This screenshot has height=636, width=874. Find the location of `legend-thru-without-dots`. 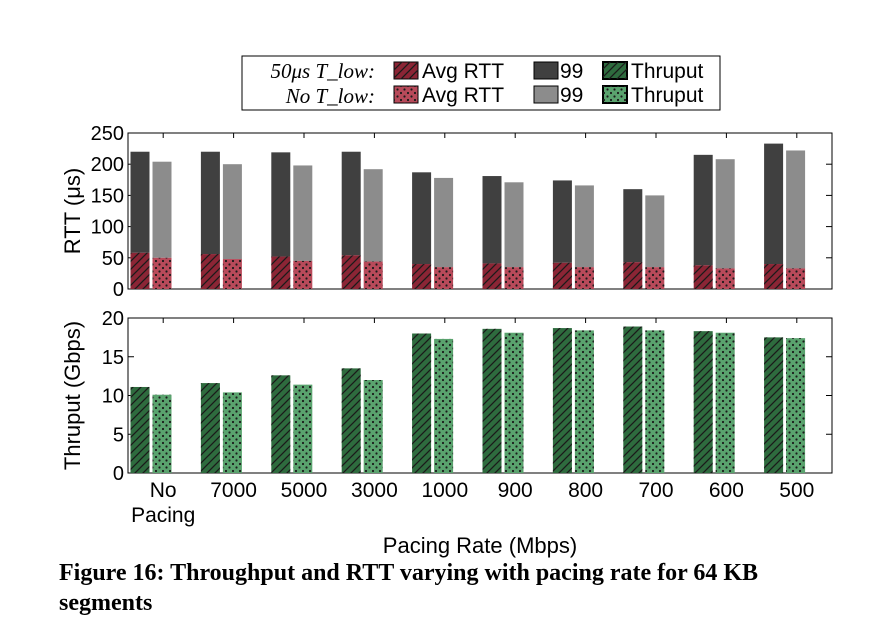

legend-thru-without-dots is located at coordinates (615, 94).